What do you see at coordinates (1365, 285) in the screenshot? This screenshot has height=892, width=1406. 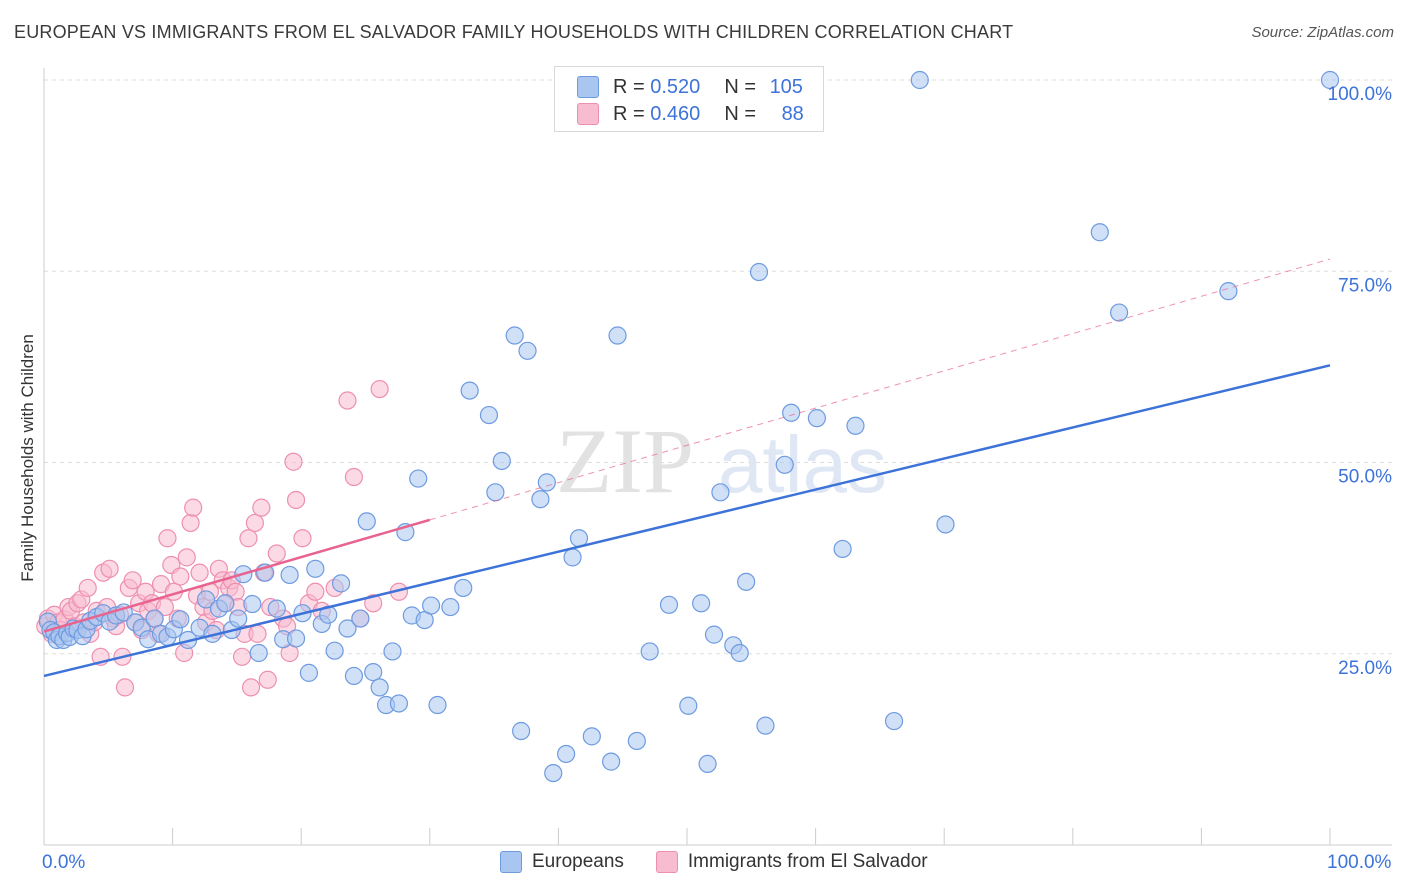 I see `y-tick-label: 75.0%` at bounding box center [1365, 285].